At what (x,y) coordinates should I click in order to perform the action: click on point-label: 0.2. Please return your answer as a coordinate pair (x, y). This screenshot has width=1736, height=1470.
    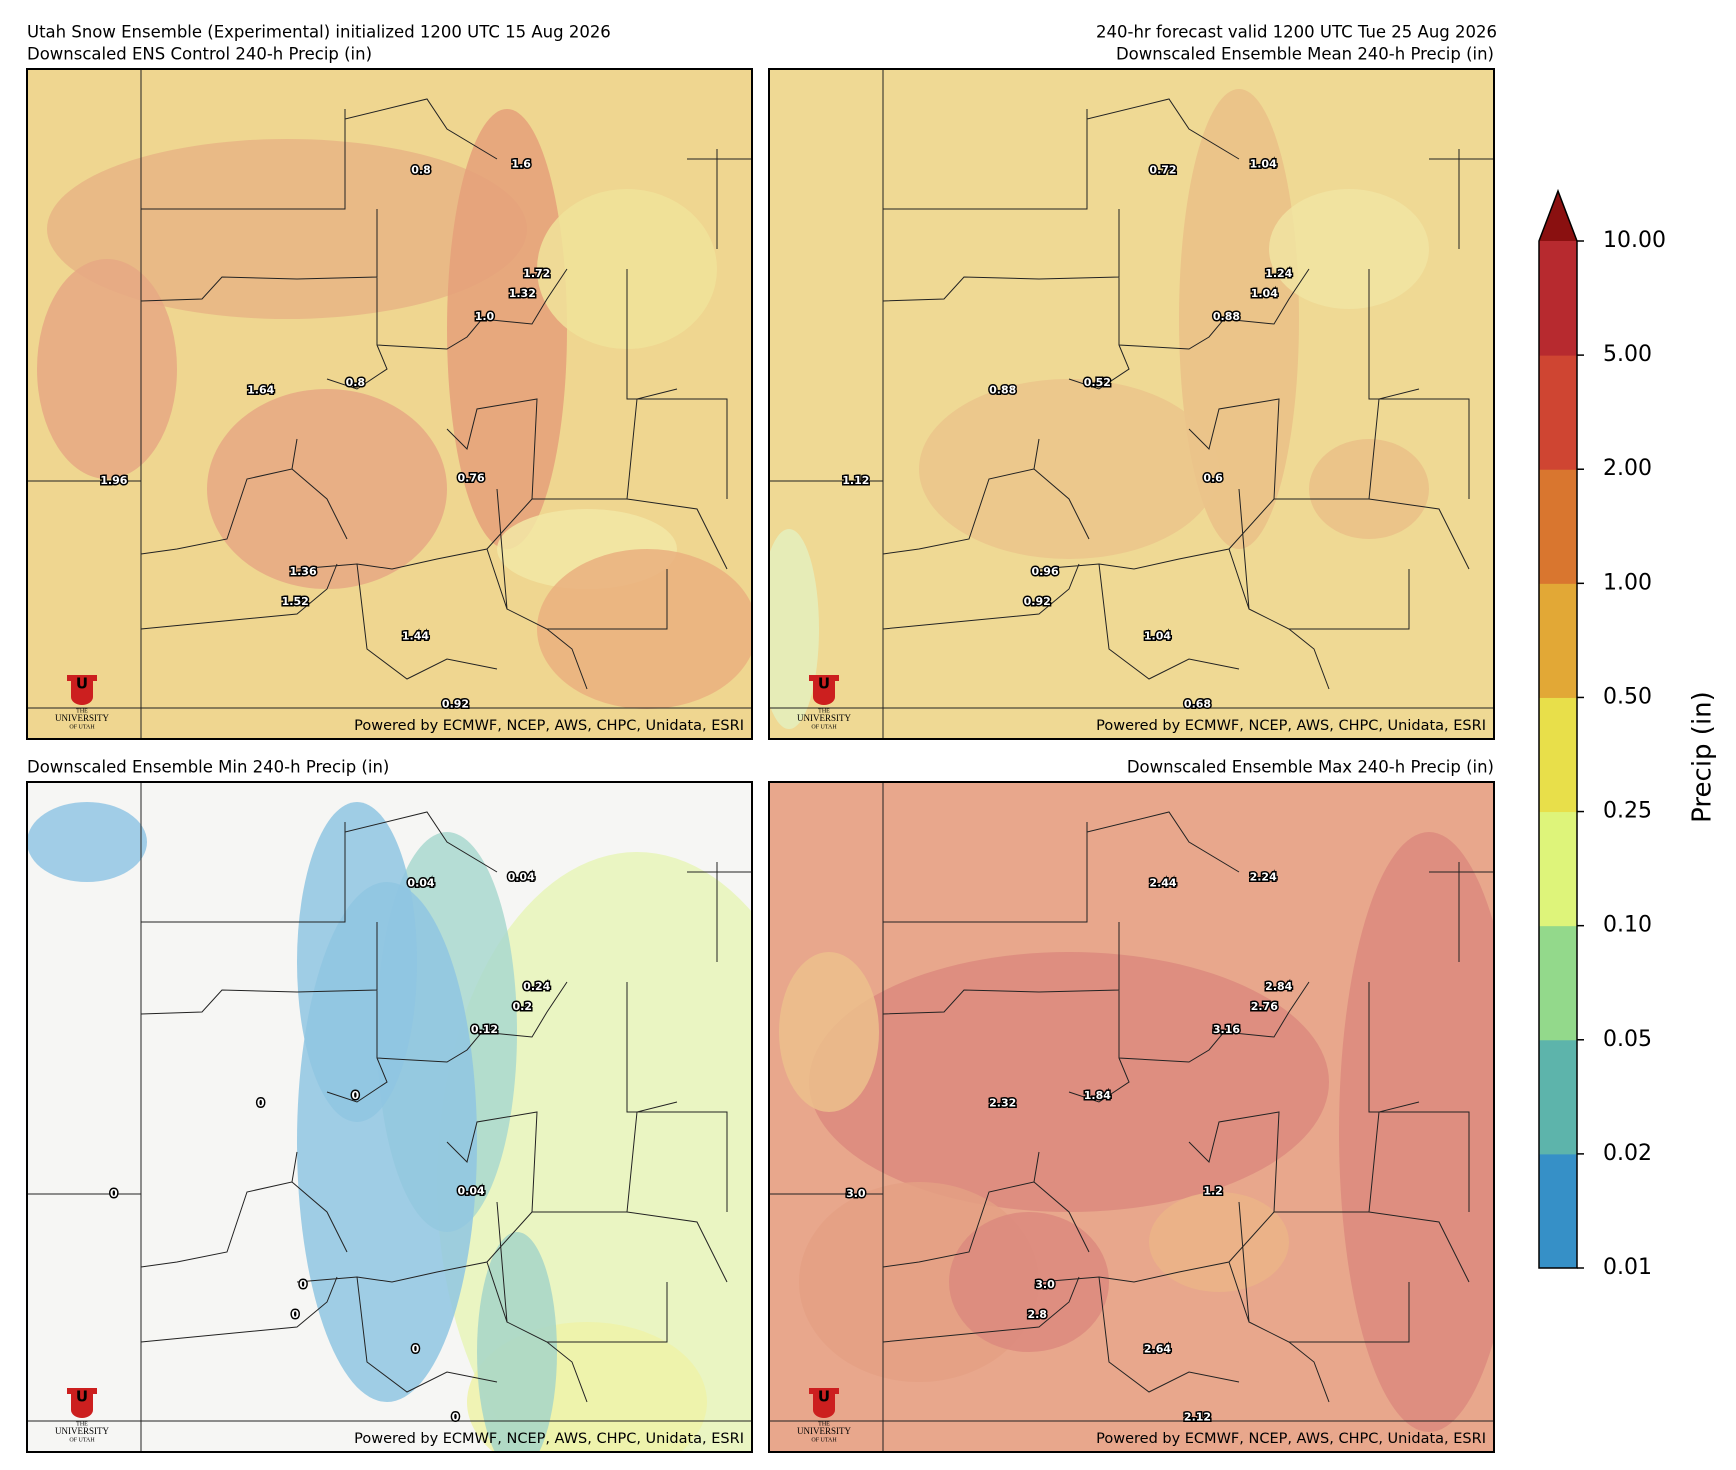
    Looking at the image, I should click on (523, 1006).